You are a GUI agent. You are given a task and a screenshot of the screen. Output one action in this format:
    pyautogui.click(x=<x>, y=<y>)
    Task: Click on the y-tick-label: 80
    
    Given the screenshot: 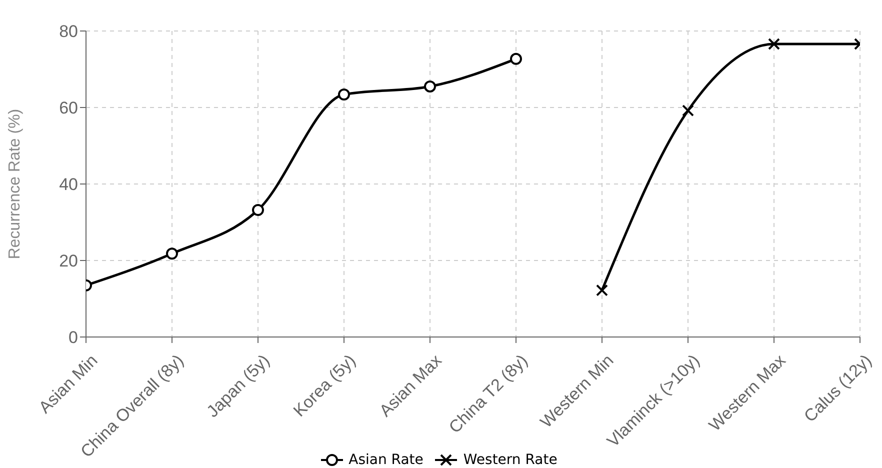 What is the action you would take?
    pyautogui.click(x=68, y=32)
    